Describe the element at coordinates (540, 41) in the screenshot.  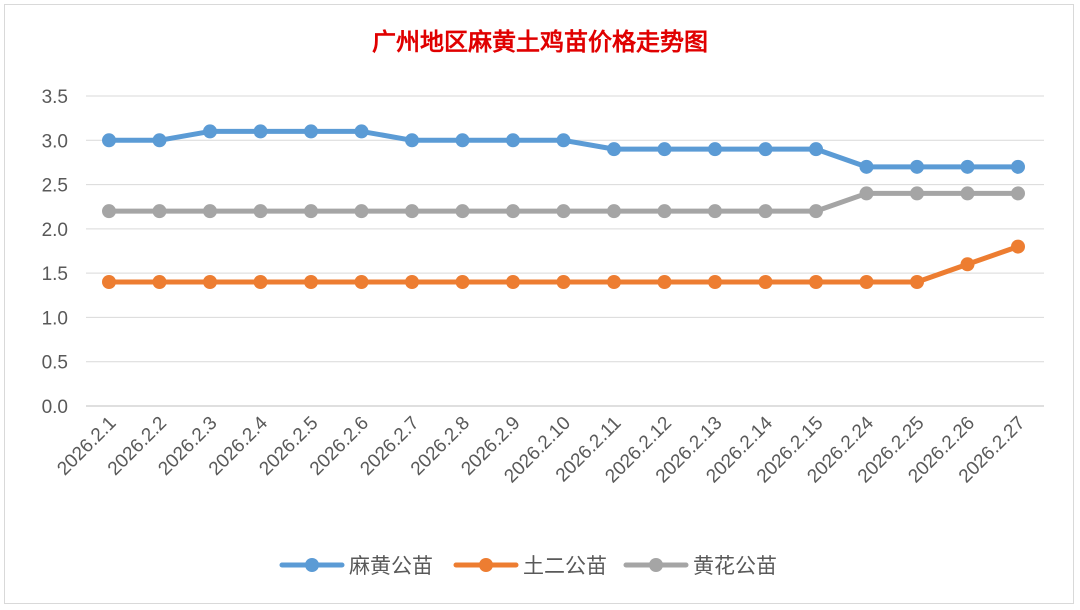
I see `chart-title: 广州地区麻黄土鸡苗价格走势图` at that location.